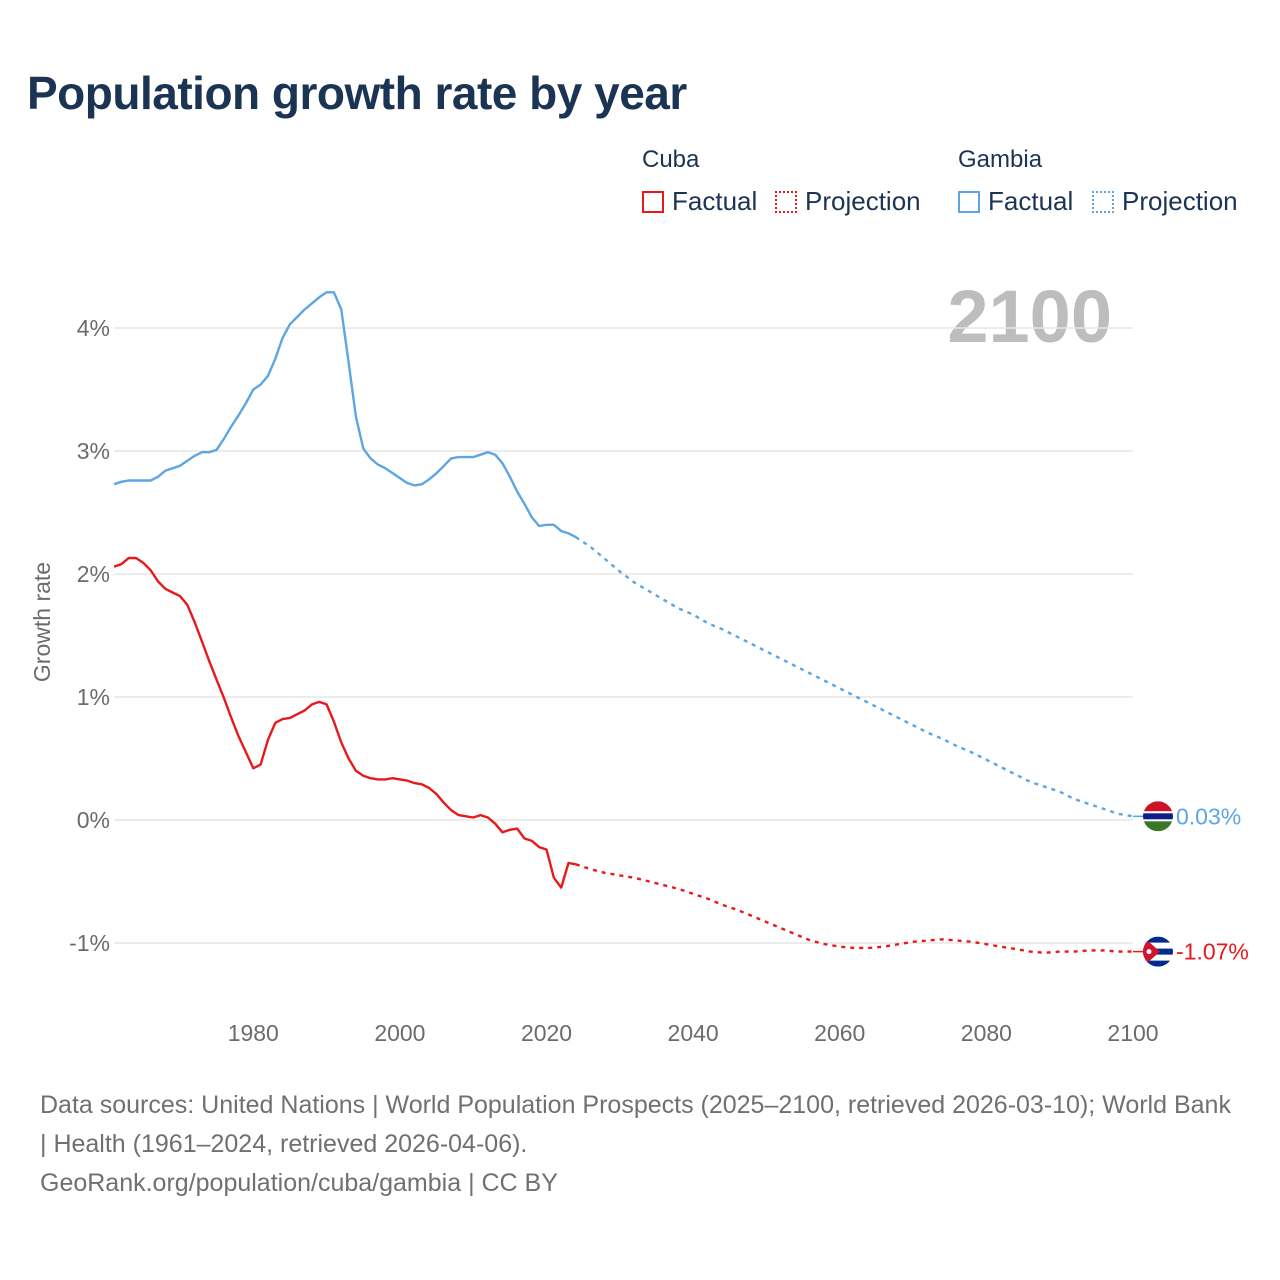  I want to click on x-tick-label: 2000, so click(399, 1033).